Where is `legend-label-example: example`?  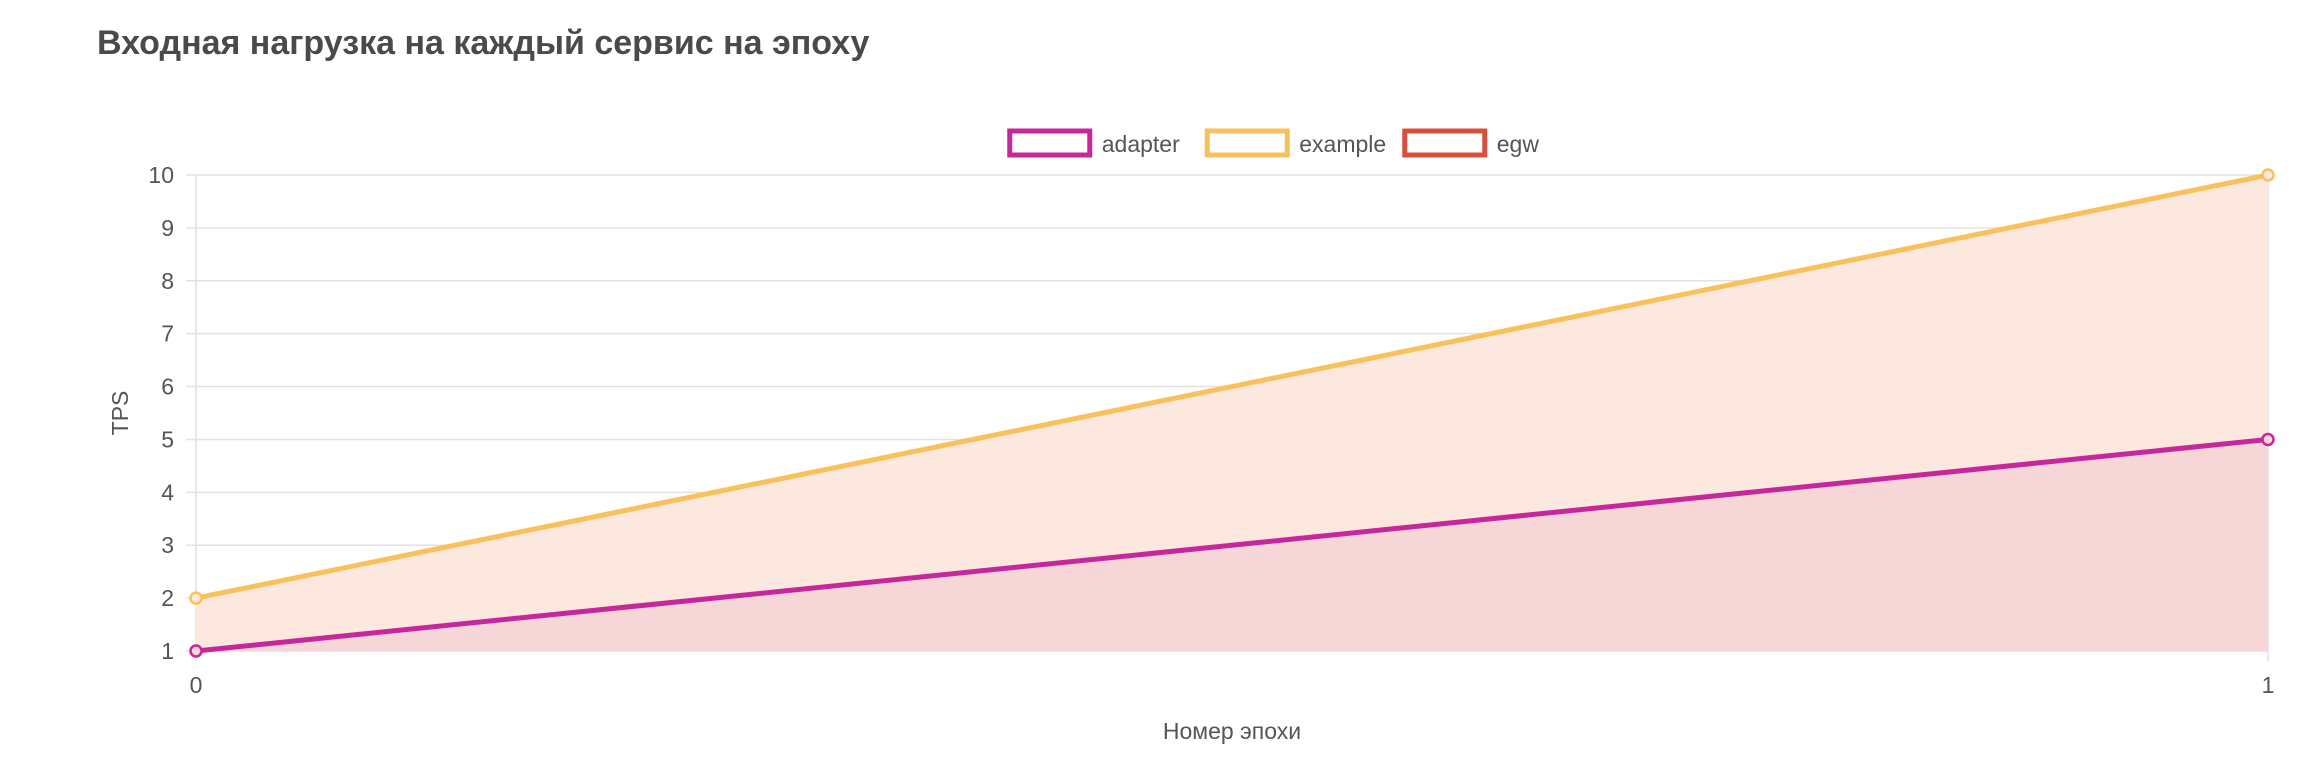
legend-label-example: example is located at coordinates (1342, 144).